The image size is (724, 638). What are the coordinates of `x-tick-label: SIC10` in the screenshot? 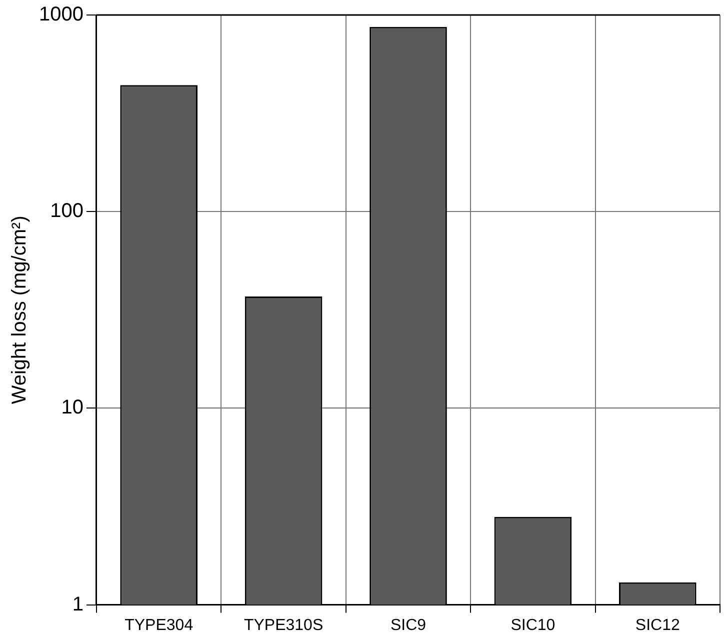 It's located at (533, 625).